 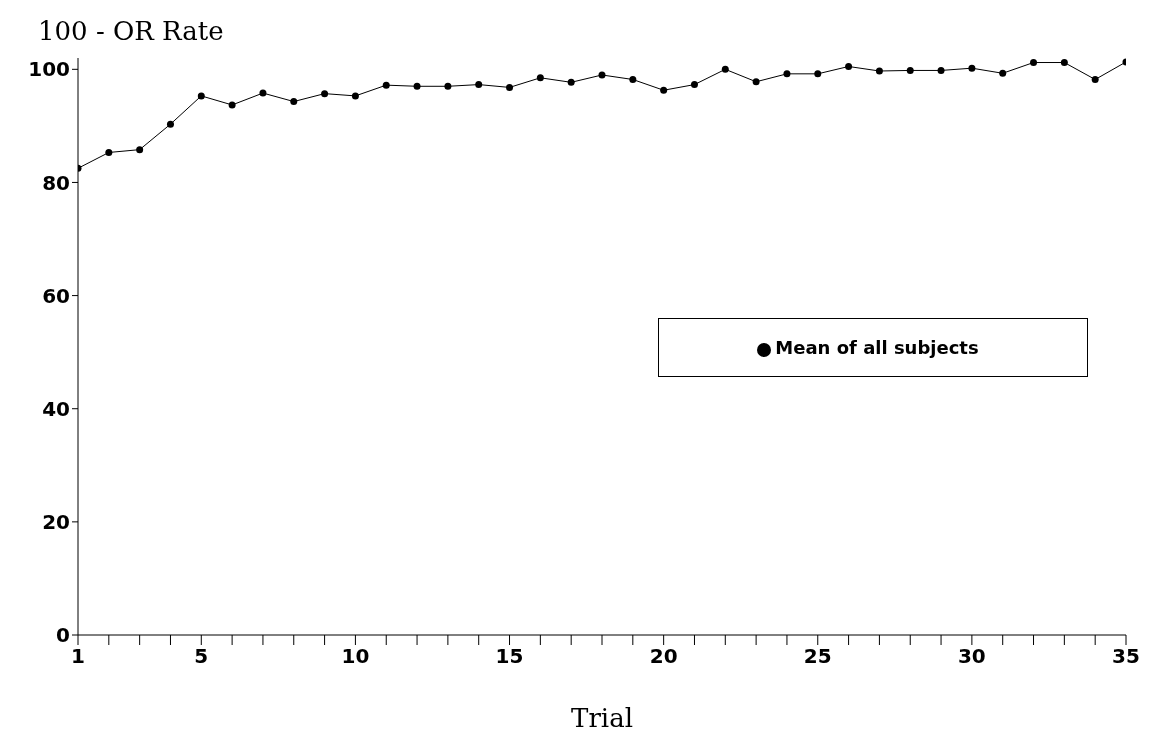 What do you see at coordinates (971, 656) in the screenshot?
I see `x-tick-label: 30` at bounding box center [971, 656].